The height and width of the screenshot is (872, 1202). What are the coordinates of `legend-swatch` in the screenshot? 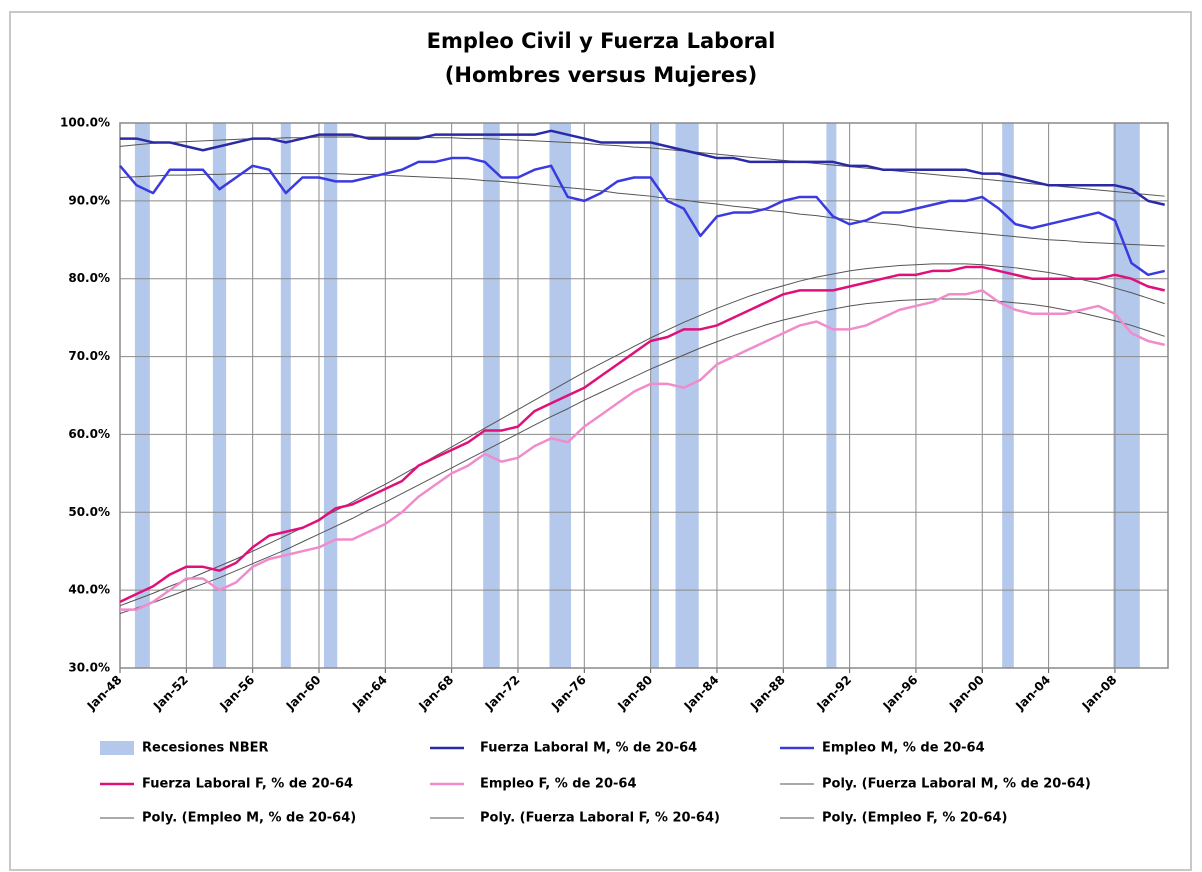 It's located at (117, 748).